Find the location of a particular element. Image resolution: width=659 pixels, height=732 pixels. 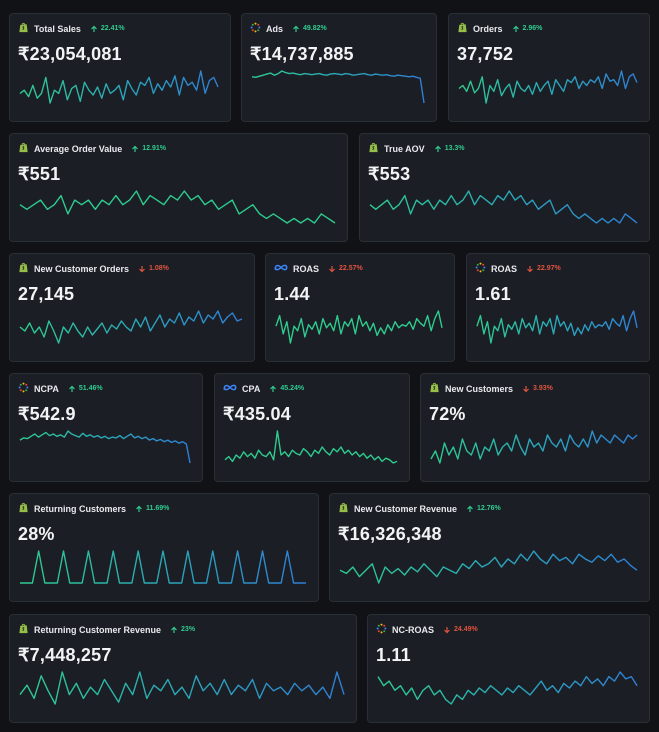

change-badge: 12.76% is located at coordinates (483, 509).